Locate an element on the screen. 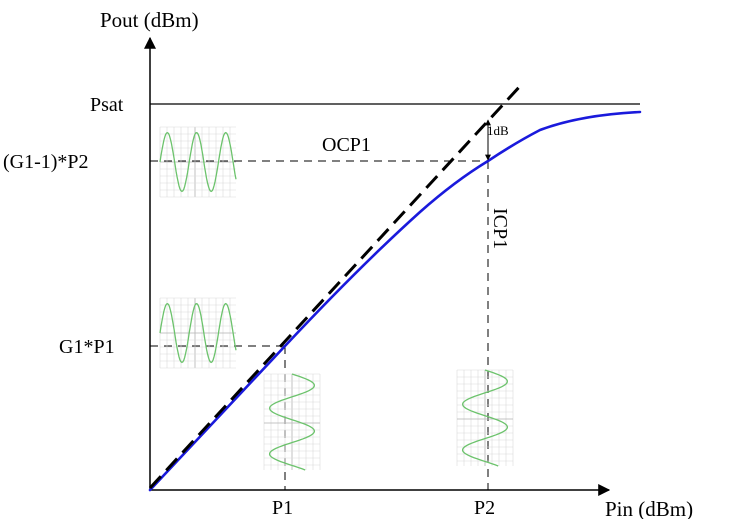 The width and height of the screenshot is (730, 519). icp1-label: ICP1 is located at coordinates (500, 228).